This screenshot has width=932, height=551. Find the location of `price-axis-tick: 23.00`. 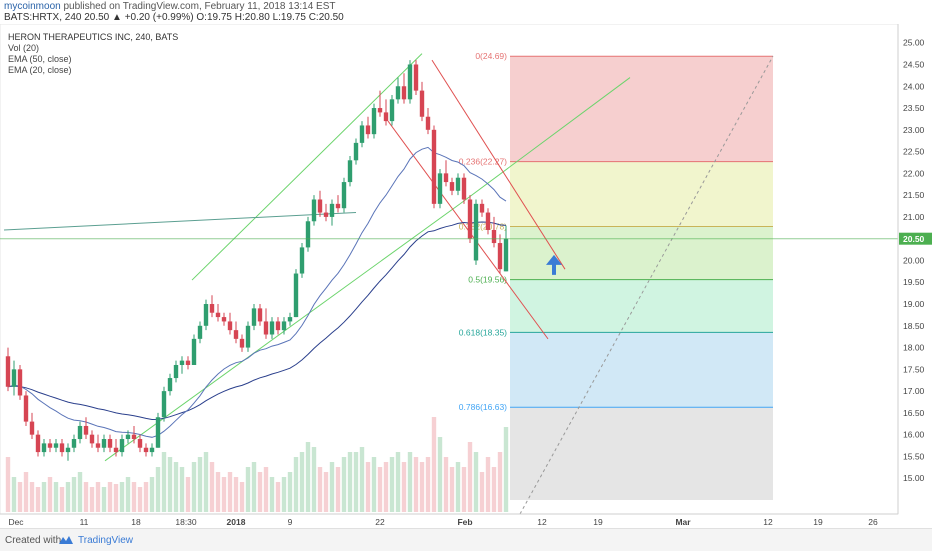

price-axis-tick: 23.00 is located at coordinates (914, 130).